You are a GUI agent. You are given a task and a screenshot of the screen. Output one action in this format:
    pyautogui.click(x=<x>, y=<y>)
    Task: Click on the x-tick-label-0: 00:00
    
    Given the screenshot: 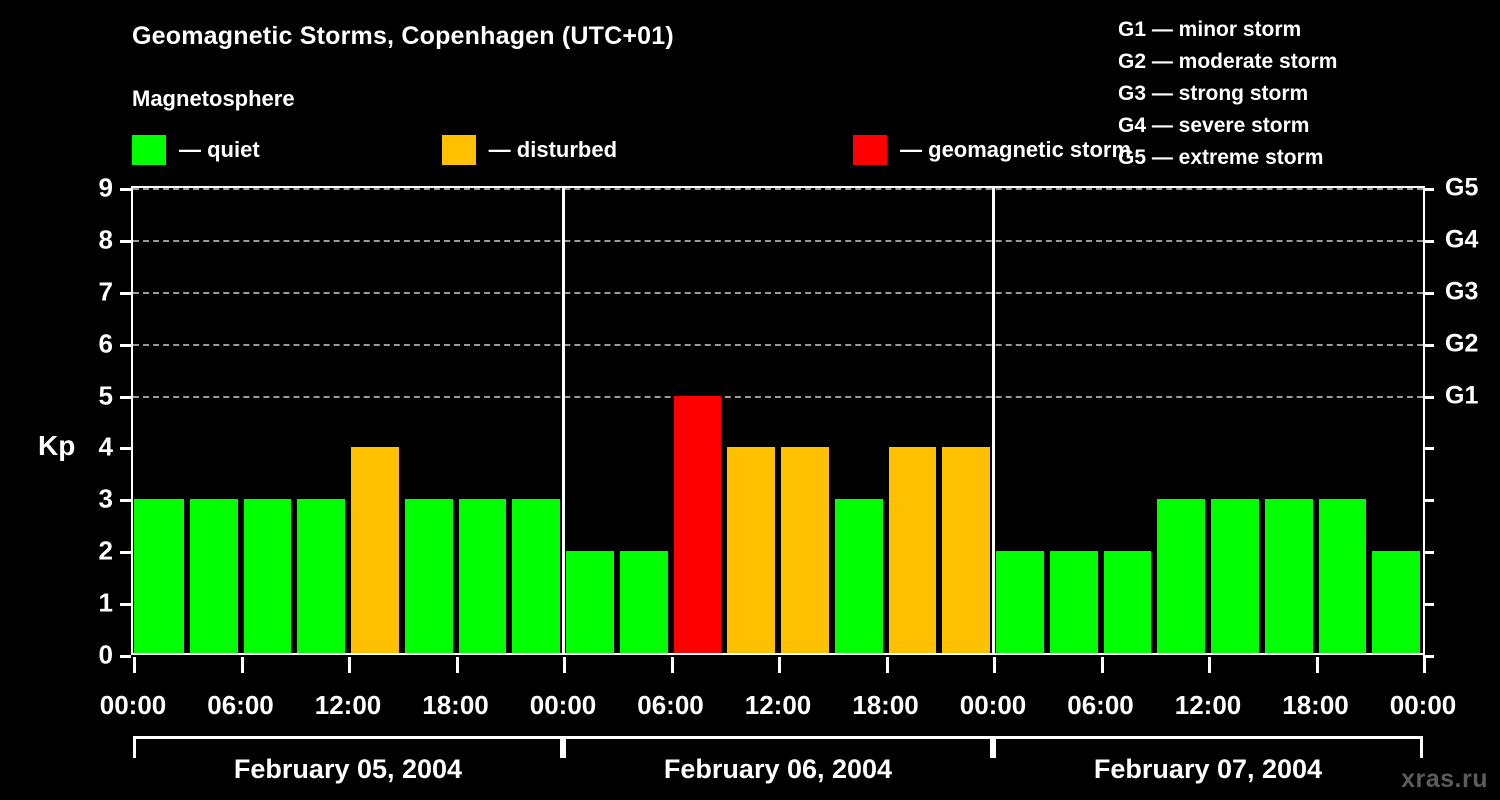 What is the action you would take?
    pyautogui.click(x=133, y=705)
    